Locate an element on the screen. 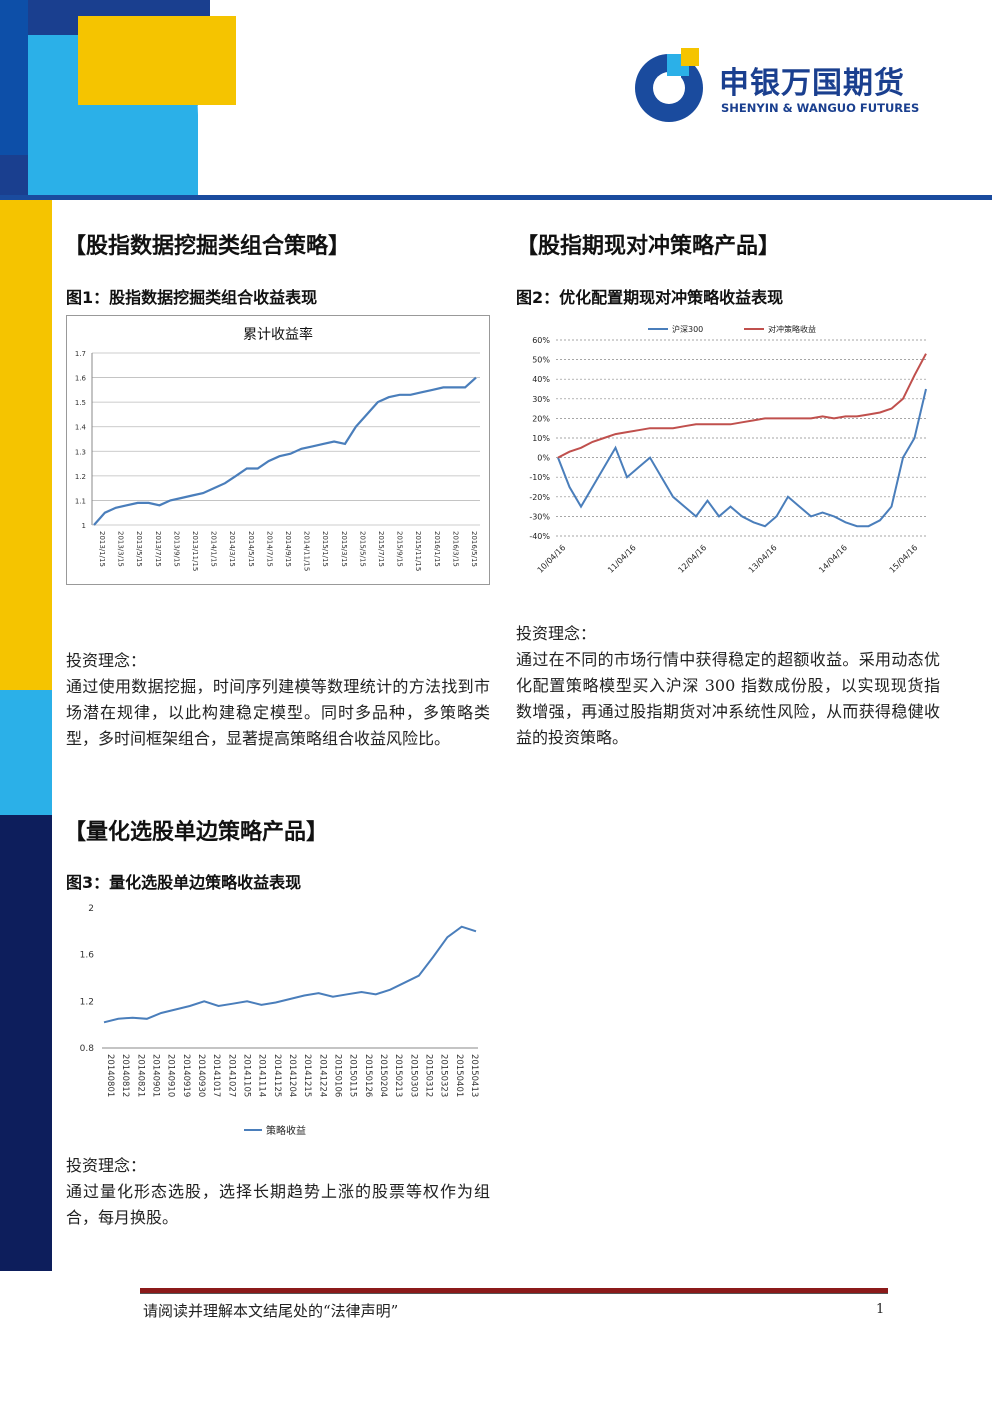 Image resolution: width=992 pixels, height=1403 pixels. x-tick-label: 20150204 is located at coordinates (383, 1075).